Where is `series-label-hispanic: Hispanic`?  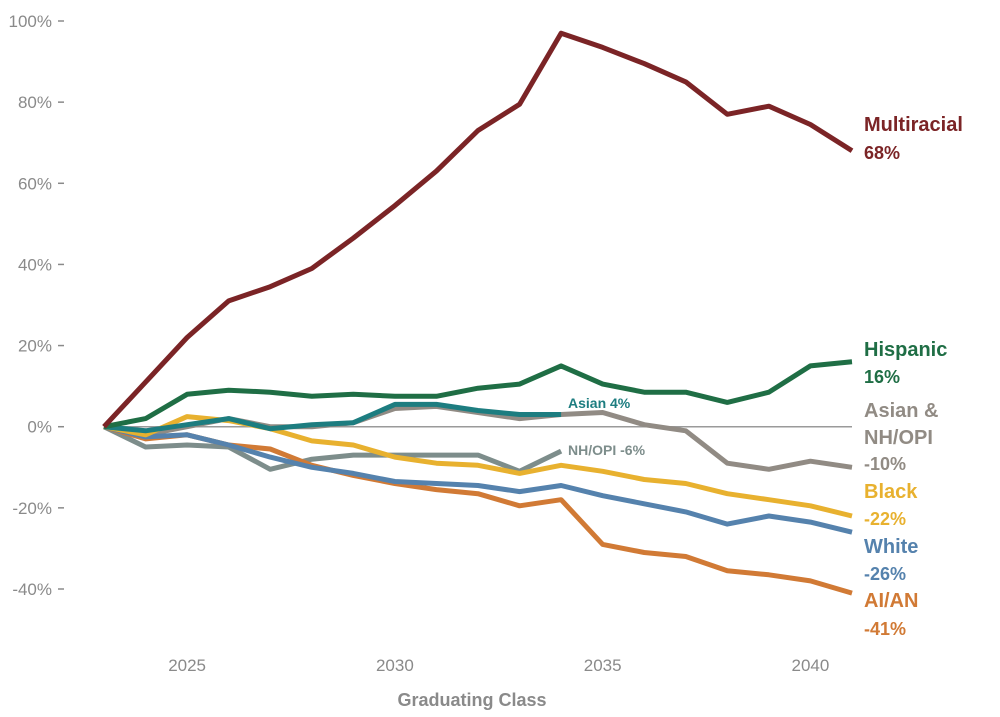 series-label-hispanic: Hispanic is located at coordinates (905, 350).